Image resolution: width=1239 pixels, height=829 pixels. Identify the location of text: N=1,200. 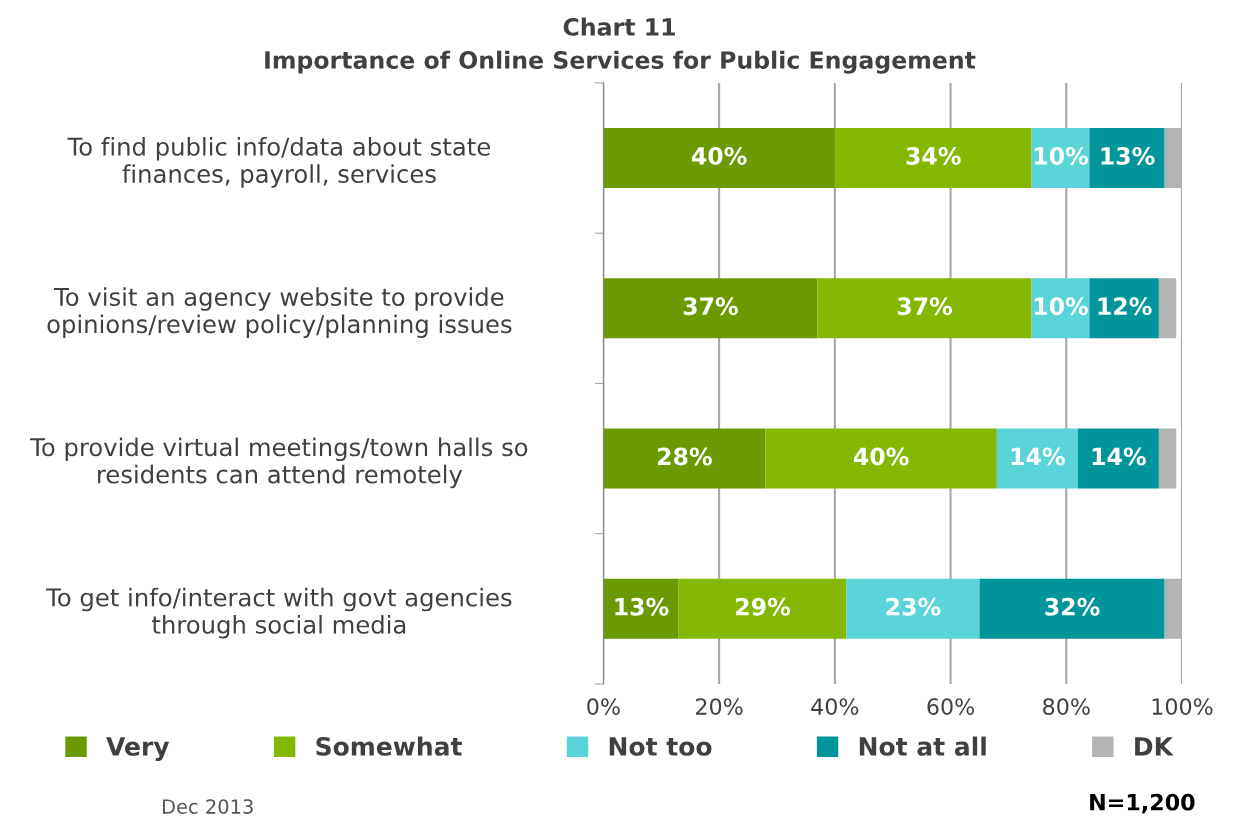
(1142, 803).